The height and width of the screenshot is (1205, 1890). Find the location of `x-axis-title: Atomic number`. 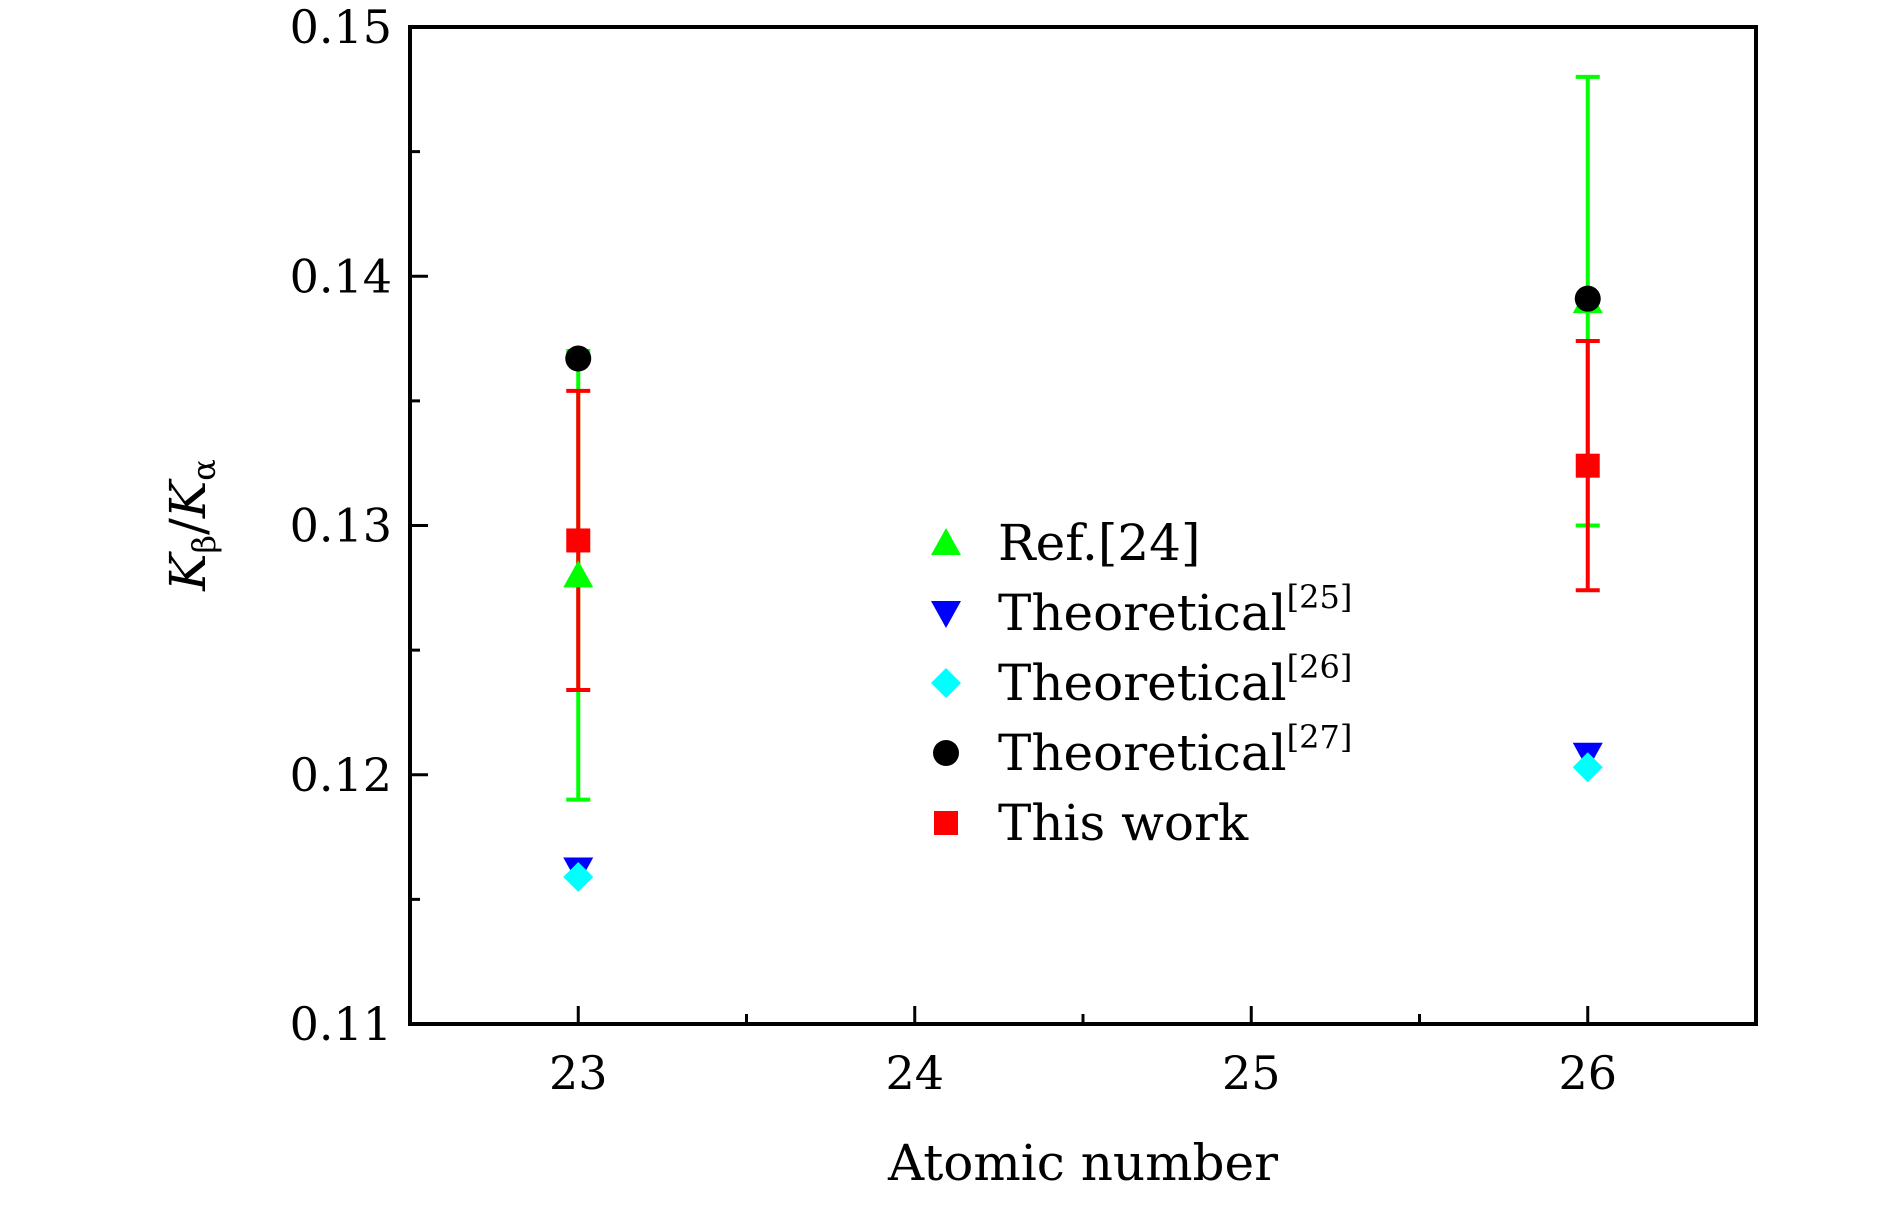

x-axis-title: Atomic number is located at coordinates (1082, 1163).